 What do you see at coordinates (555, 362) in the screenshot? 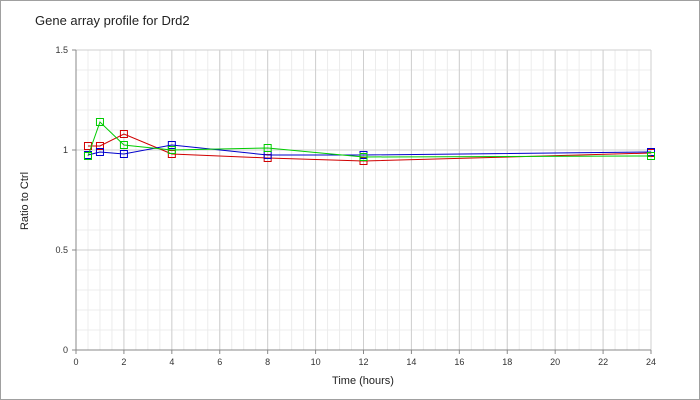
I see `x-tick-label: 20` at bounding box center [555, 362].